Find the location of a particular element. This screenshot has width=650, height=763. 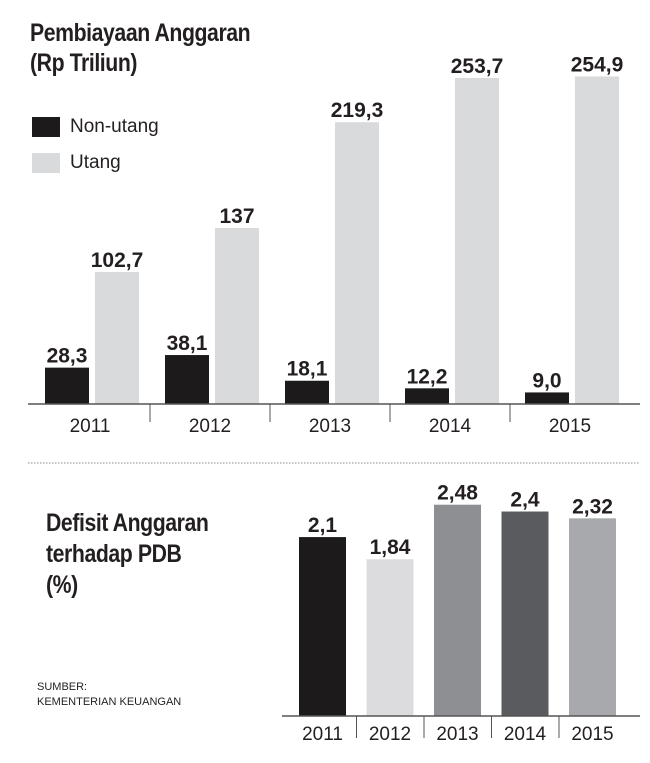

data-label: 9,0 is located at coordinates (546, 380).